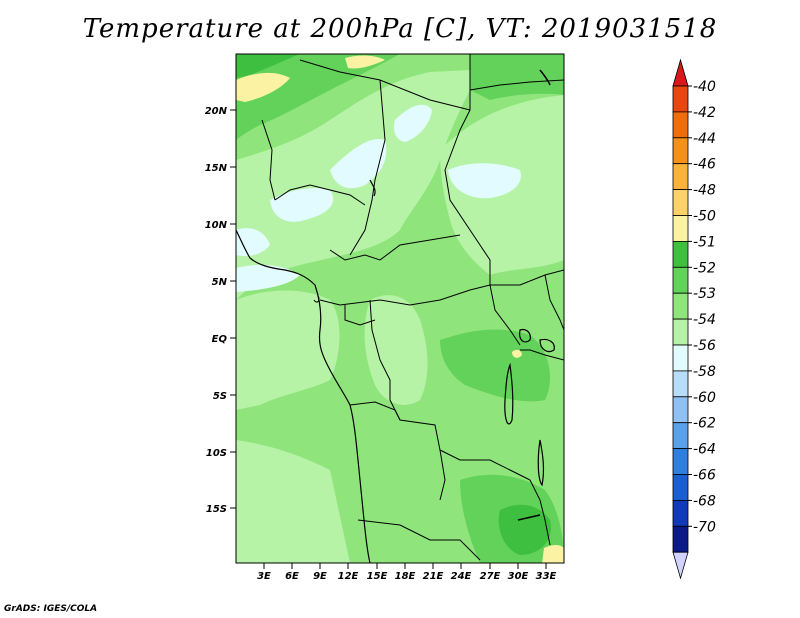  Describe the element at coordinates (395, 247) in the screenshot. I see `border-car-north` at that location.